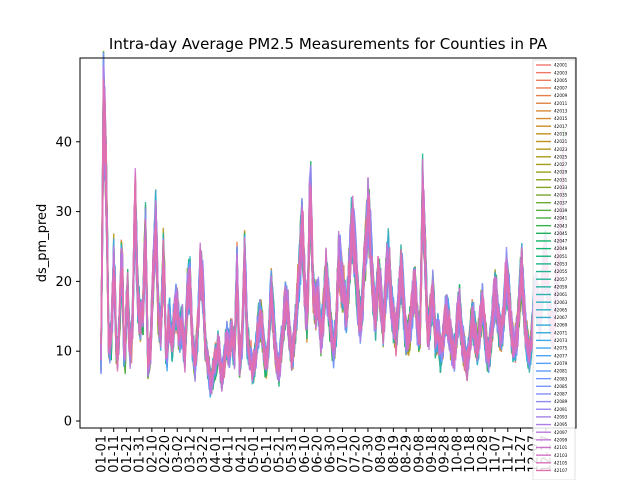 The height and width of the screenshot is (480, 640). Describe the element at coordinates (561, 294) in the screenshot. I see `legend-label: 42061` at that location.